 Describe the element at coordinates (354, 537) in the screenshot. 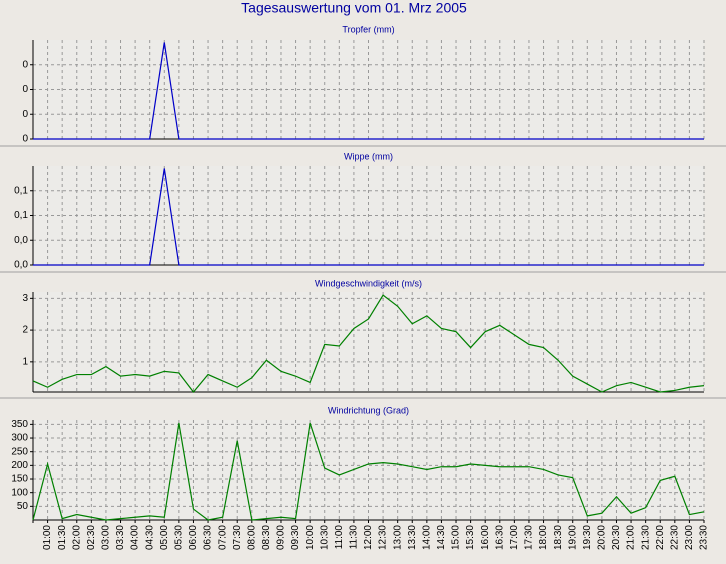

I see `x-tick-label: 11:30` at that location.